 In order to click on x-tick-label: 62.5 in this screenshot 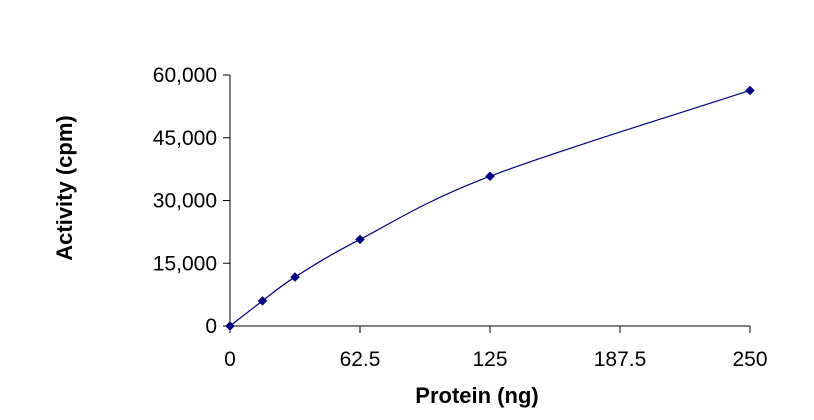, I will do `click(360, 359)`.